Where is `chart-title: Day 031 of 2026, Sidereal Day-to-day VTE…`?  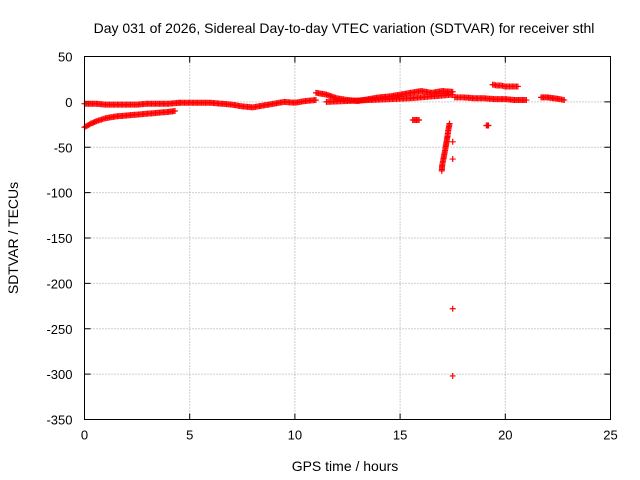
chart-title: Day 031 of 2026, Sidereal Day-to-day VTE… is located at coordinates (344, 28).